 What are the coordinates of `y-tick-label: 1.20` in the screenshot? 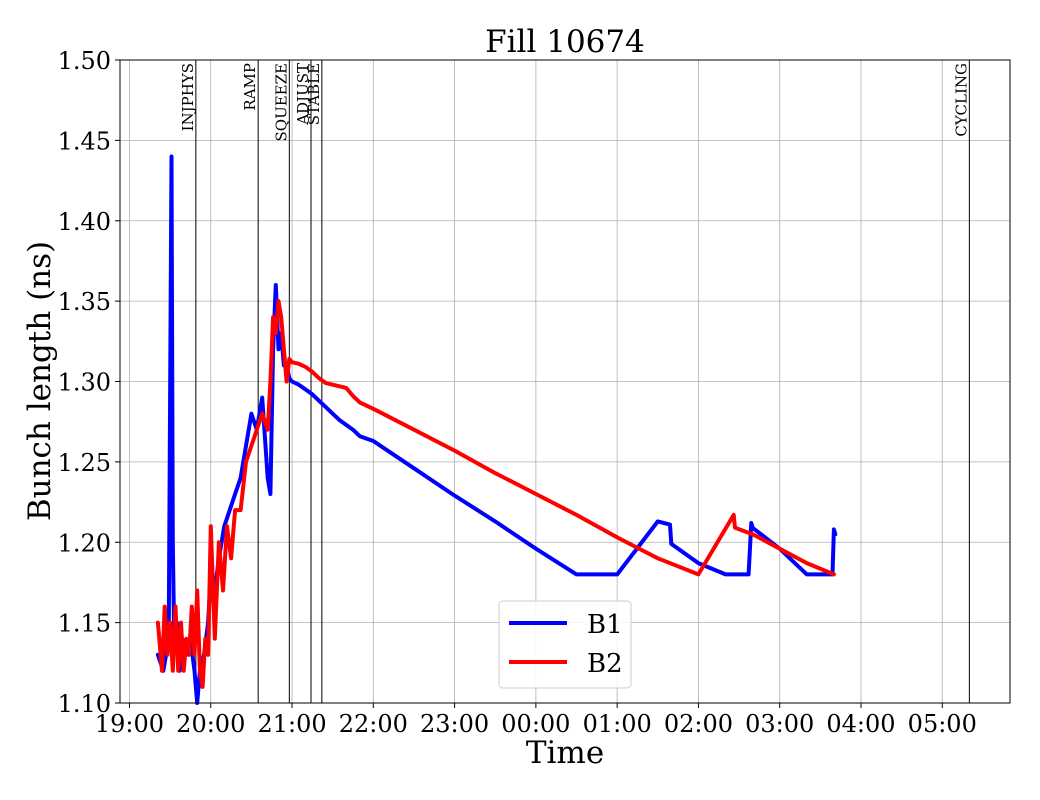 It's located at (84, 543).